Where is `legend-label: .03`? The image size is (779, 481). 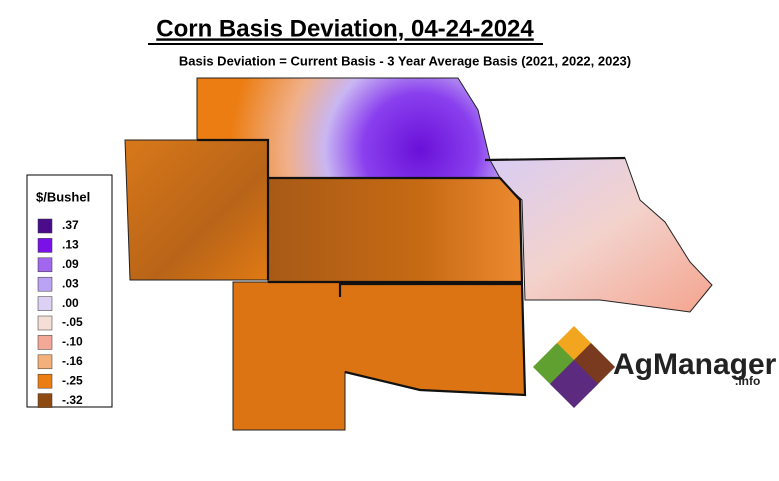 legend-label: .03 is located at coordinates (70, 283).